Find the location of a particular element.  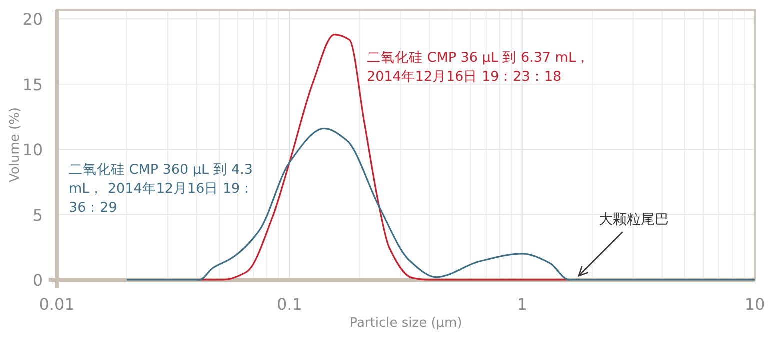

series-label: 二氧化硅 CMP 36 µL 到 6.37 mL， 2014年12月16日 19：23：18 is located at coordinates (478, 67).